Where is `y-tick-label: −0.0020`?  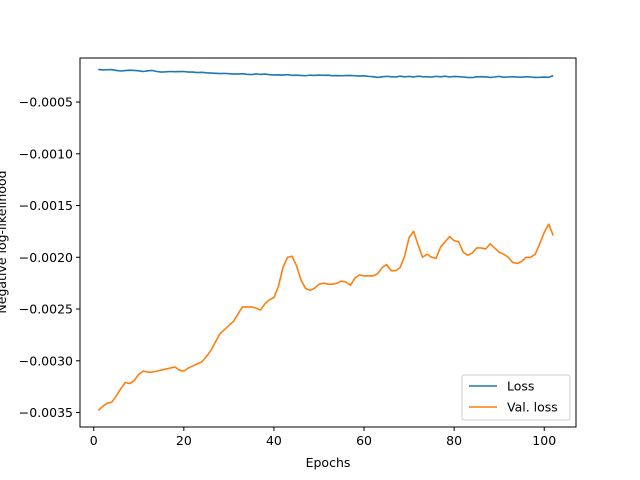
y-tick-label: −0.0020 is located at coordinates (46, 257).